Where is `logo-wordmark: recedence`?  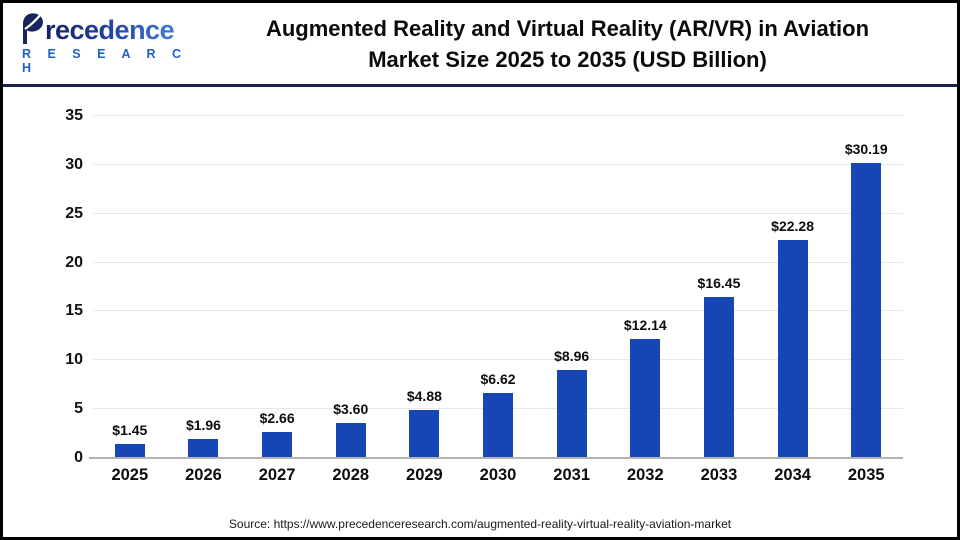 logo-wordmark: recedence is located at coordinates (103, 28).